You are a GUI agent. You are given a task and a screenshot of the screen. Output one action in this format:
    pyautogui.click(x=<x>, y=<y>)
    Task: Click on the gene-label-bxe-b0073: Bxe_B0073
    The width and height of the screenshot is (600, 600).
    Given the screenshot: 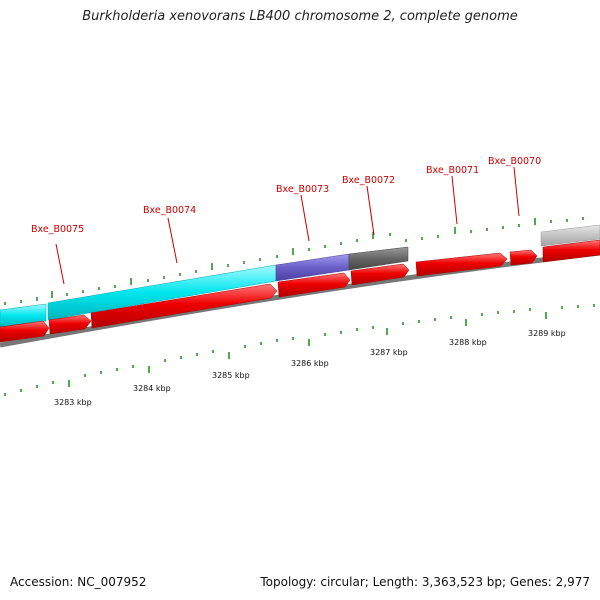 What is the action you would take?
    pyautogui.click(x=302, y=189)
    